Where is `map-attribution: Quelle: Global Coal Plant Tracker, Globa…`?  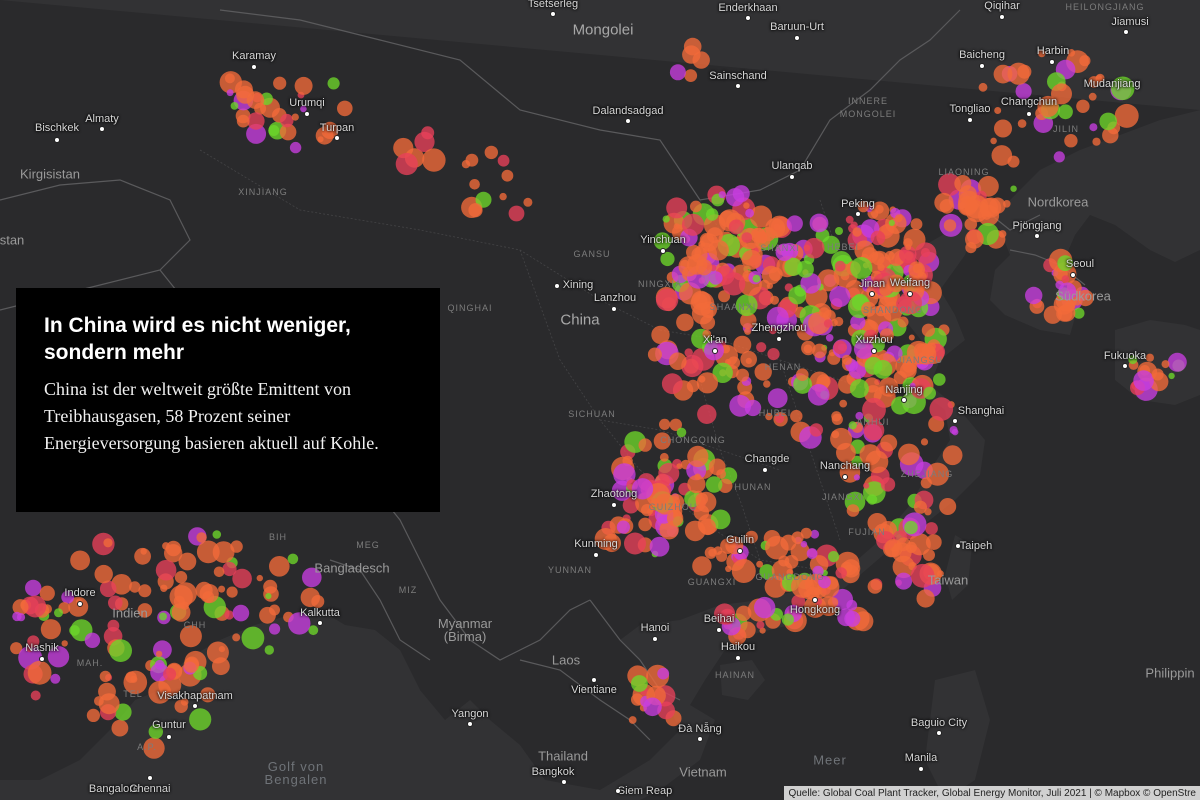
map-attribution: Quelle: Global Coal Plant Tracker, Globa… is located at coordinates (992, 793).